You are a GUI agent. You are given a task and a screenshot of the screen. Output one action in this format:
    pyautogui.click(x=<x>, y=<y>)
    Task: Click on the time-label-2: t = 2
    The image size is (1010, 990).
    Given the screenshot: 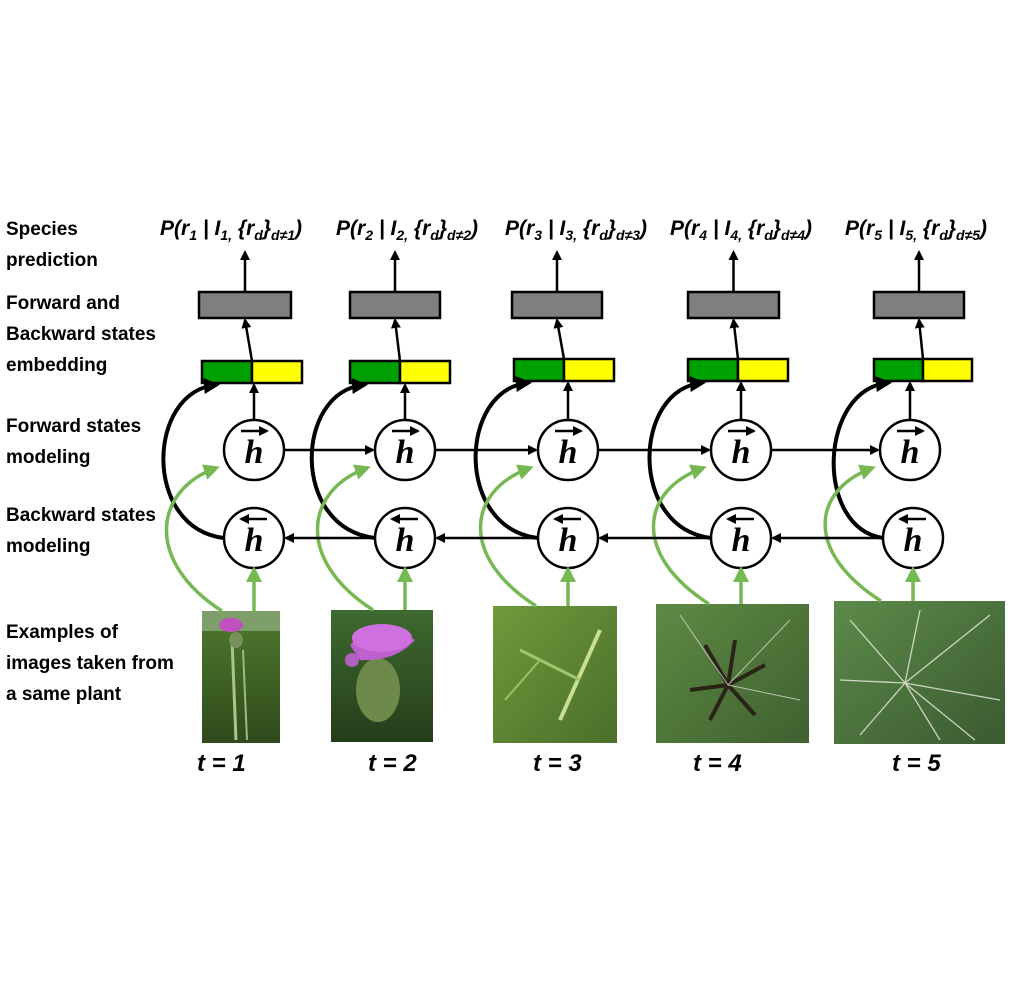 What is the action you would take?
    pyautogui.click(x=392, y=763)
    